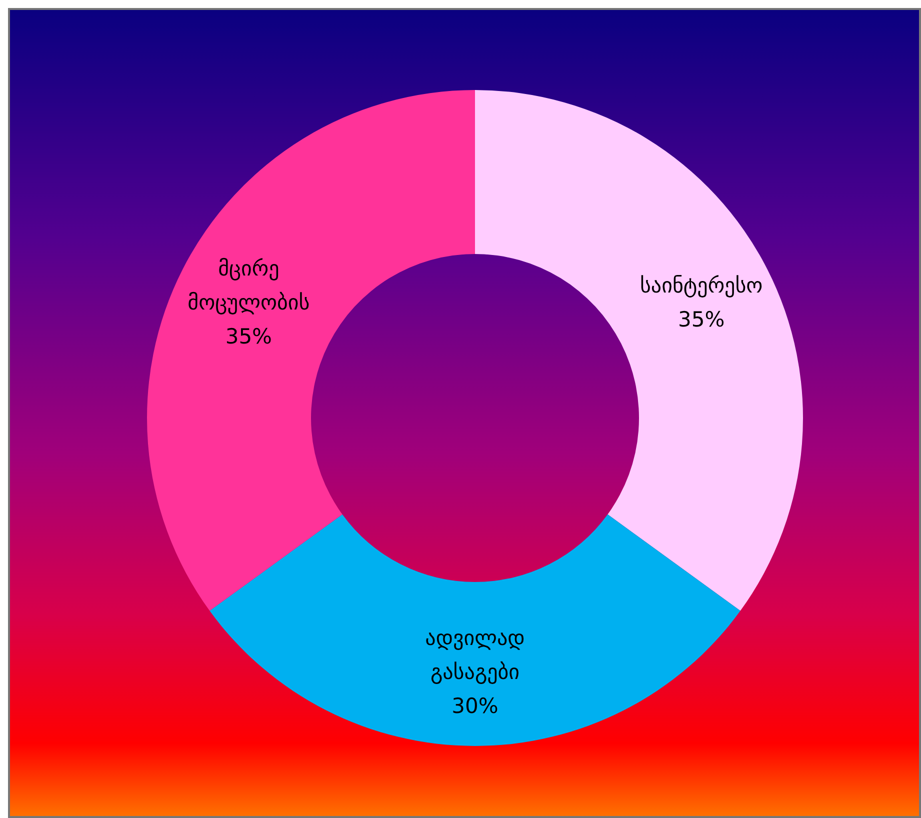 The image size is (921, 818). What do you see at coordinates (249, 285) in the screenshot?
I see `slice-label: მცირე მოცულობის` at bounding box center [249, 285].